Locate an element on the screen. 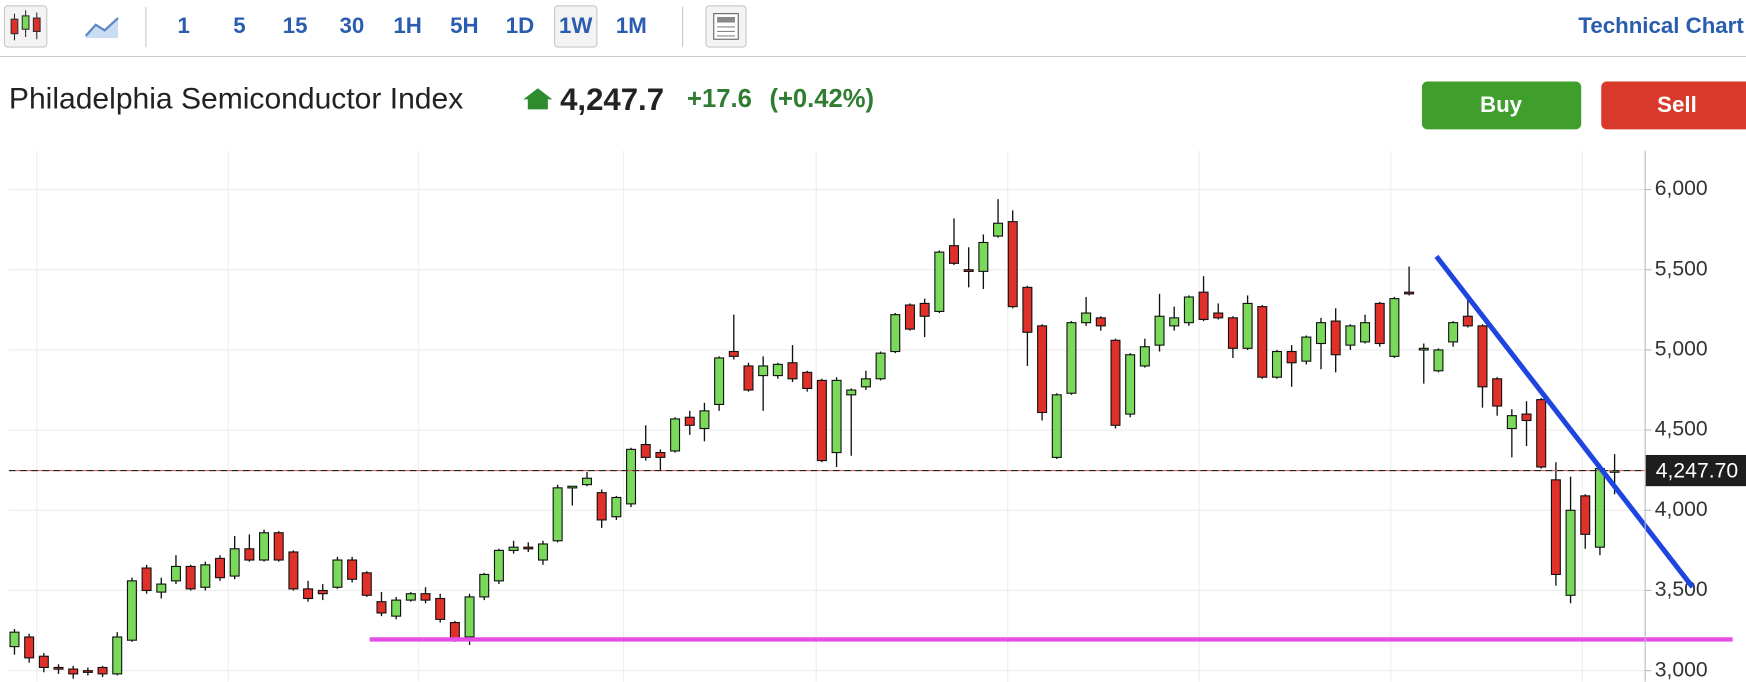 The image size is (1746, 682). buy-label: Buy is located at coordinates (1501, 104).